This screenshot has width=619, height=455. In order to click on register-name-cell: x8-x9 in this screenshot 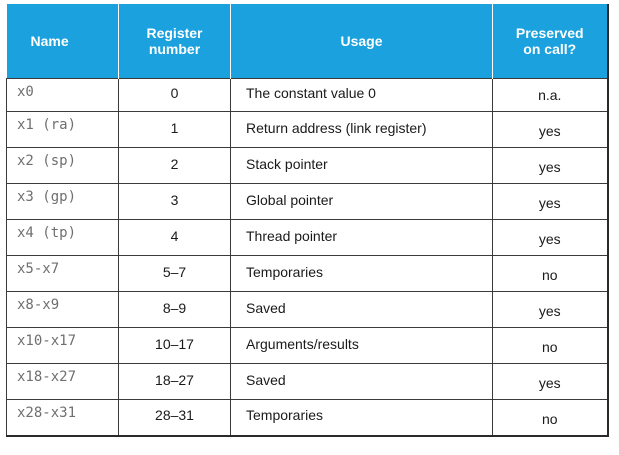, I will do `click(62, 309)`.